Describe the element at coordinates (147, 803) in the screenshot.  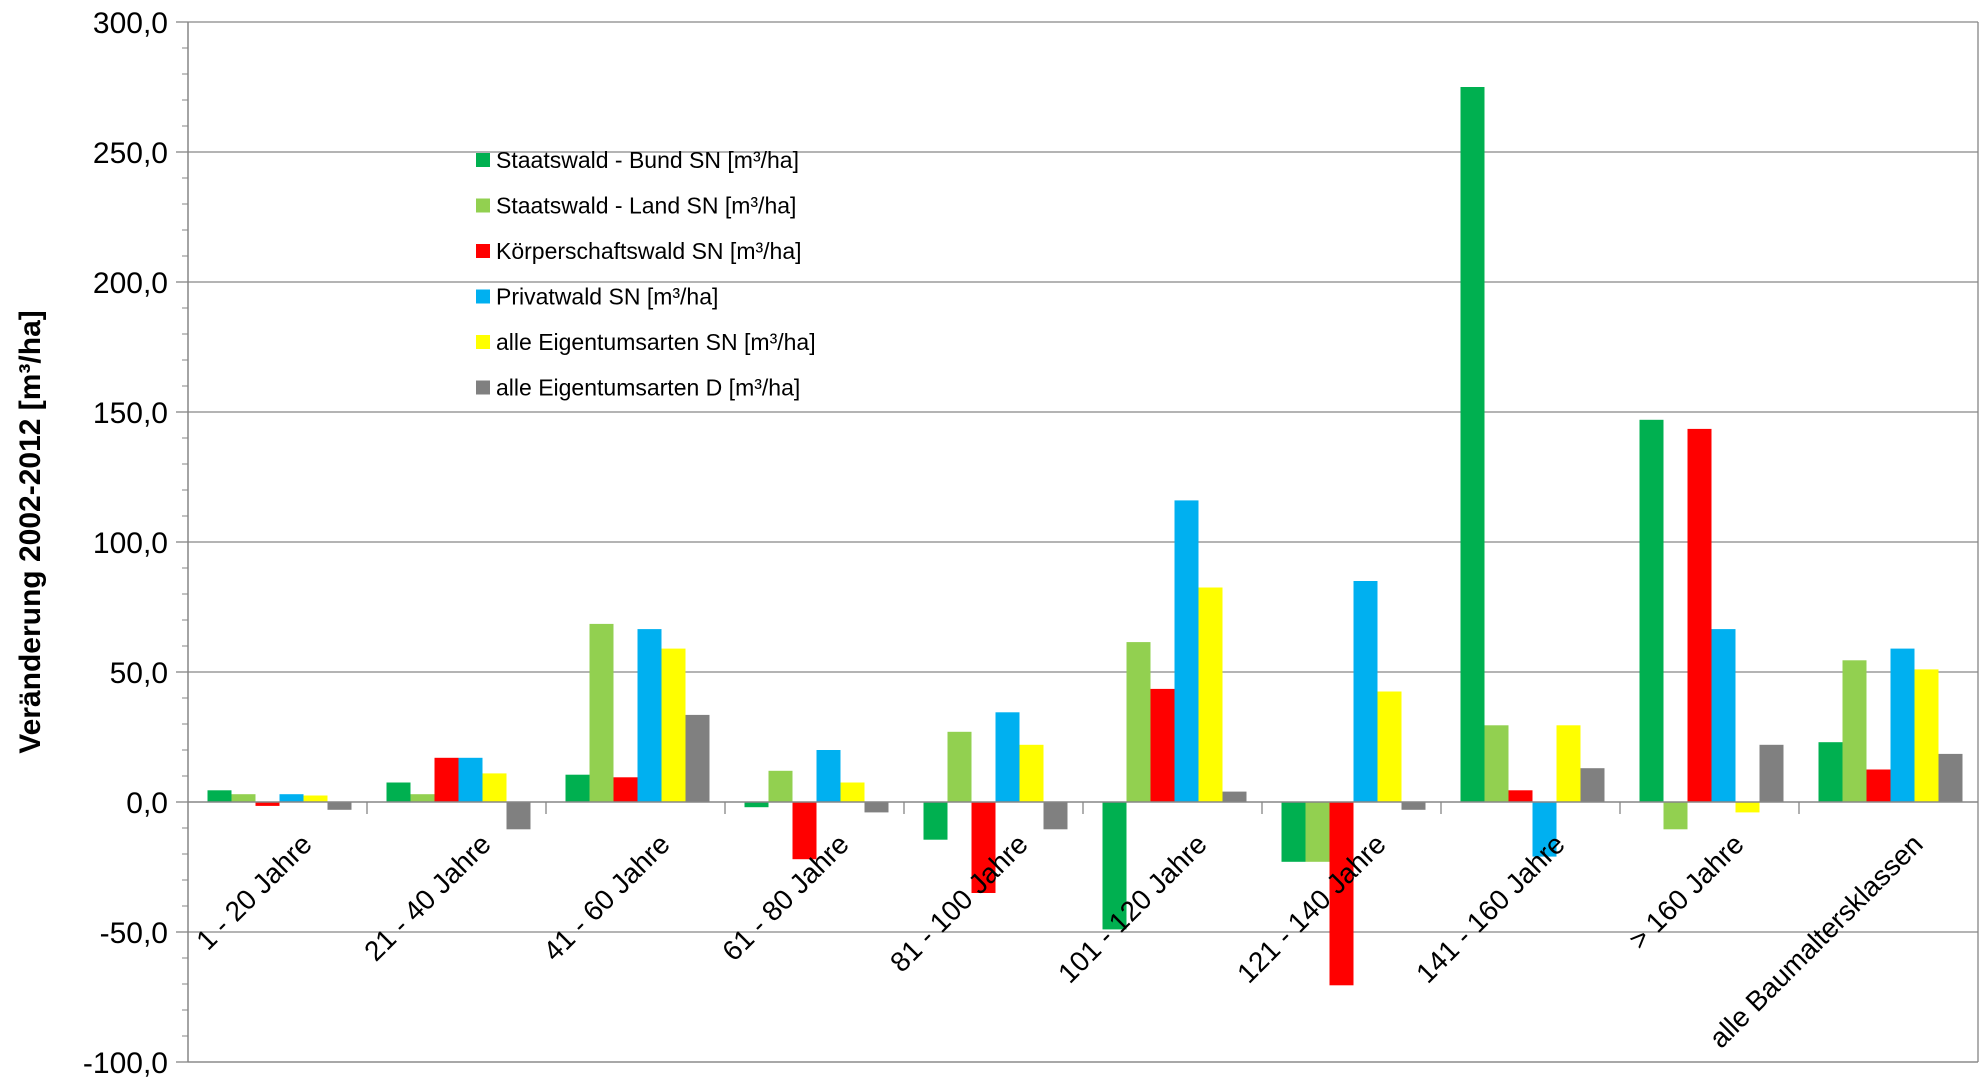
I see `y-tick-label: 0,0` at that location.